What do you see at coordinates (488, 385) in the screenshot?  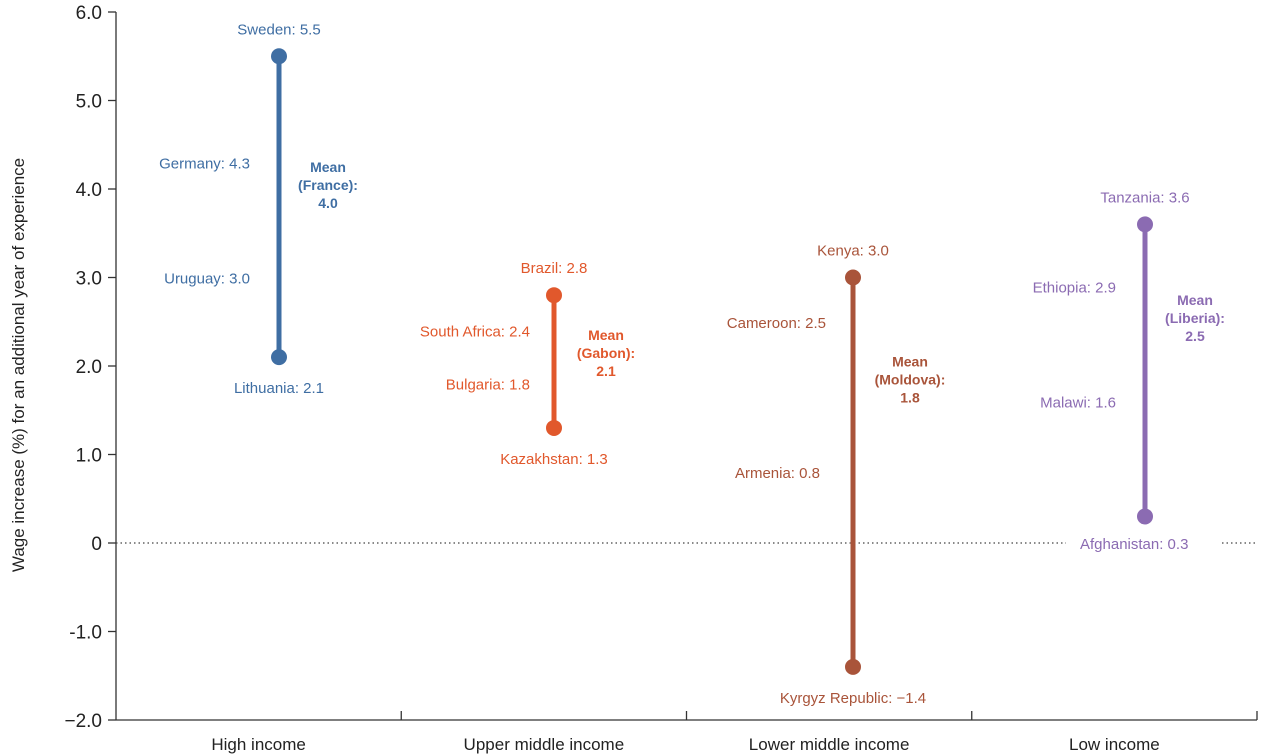 I see `point-label: Bulgaria: 1.8` at bounding box center [488, 385].